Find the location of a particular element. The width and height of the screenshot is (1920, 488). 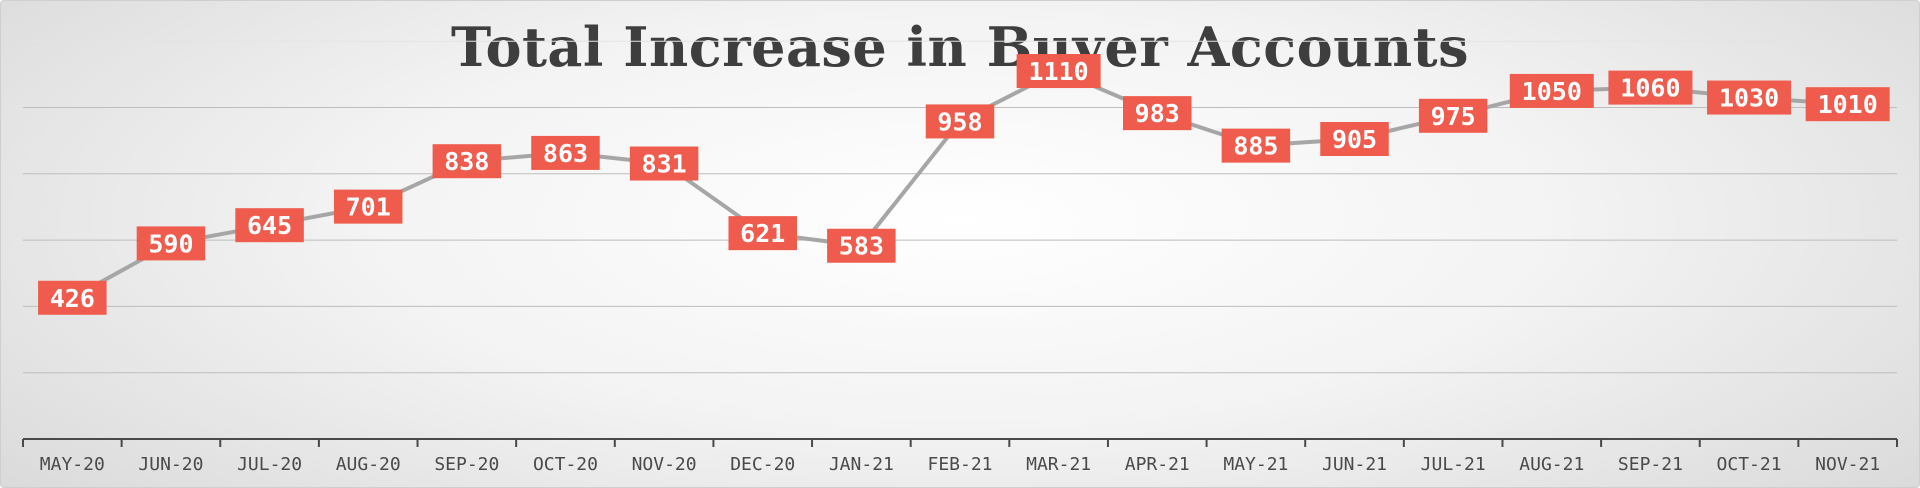

x-tick-label: JUL-21 is located at coordinates (1453, 464).